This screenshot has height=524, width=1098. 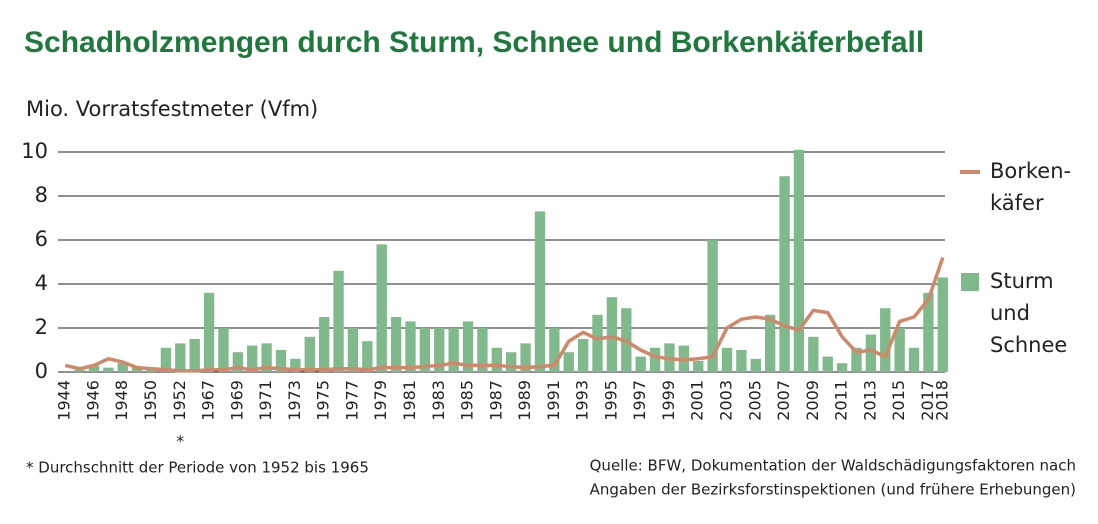 What do you see at coordinates (41, 327) in the screenshot?
I see `y-tick-label: 2` at bounding box center [41, 327].